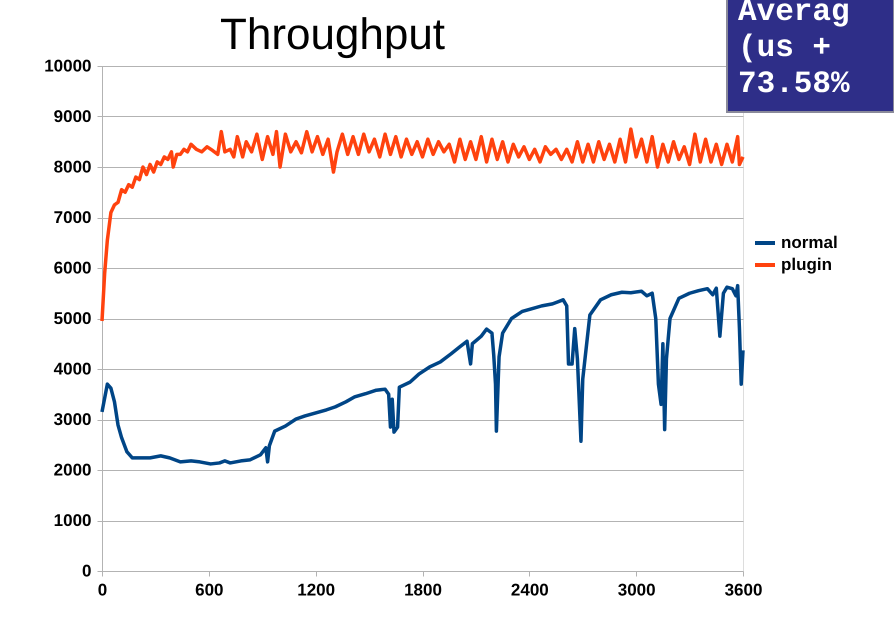  I want to click on y-tick-label: 2000, so click(73, 470).